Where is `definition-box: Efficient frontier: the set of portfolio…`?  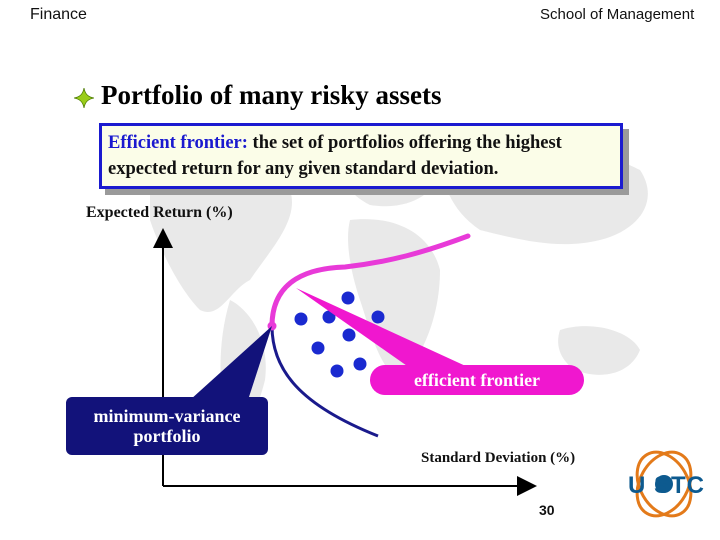 definition-box: Efficient frontier: the set of portfolio… is located at coordinates (361, 156).